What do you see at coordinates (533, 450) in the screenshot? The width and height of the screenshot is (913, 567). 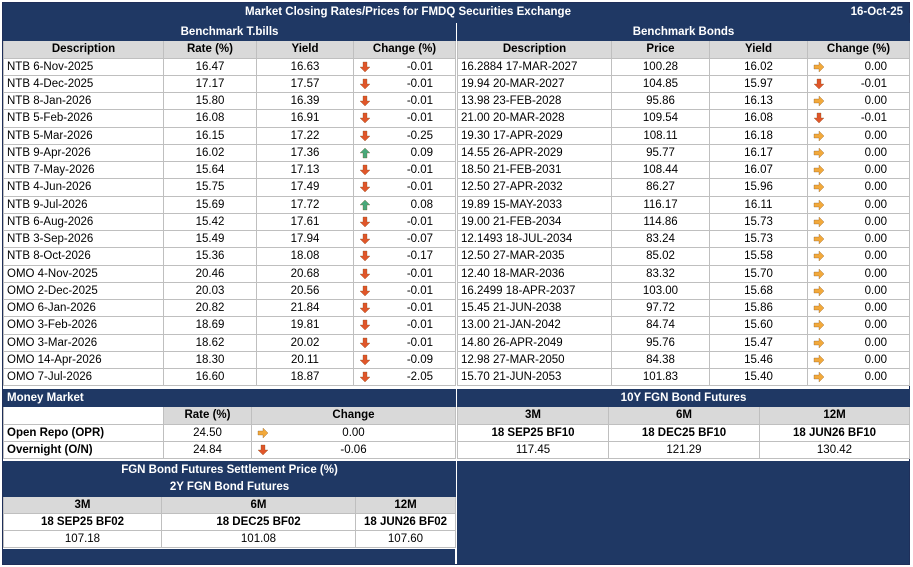 I see `fut-price: 117.45` at bounding box center [533, 450].